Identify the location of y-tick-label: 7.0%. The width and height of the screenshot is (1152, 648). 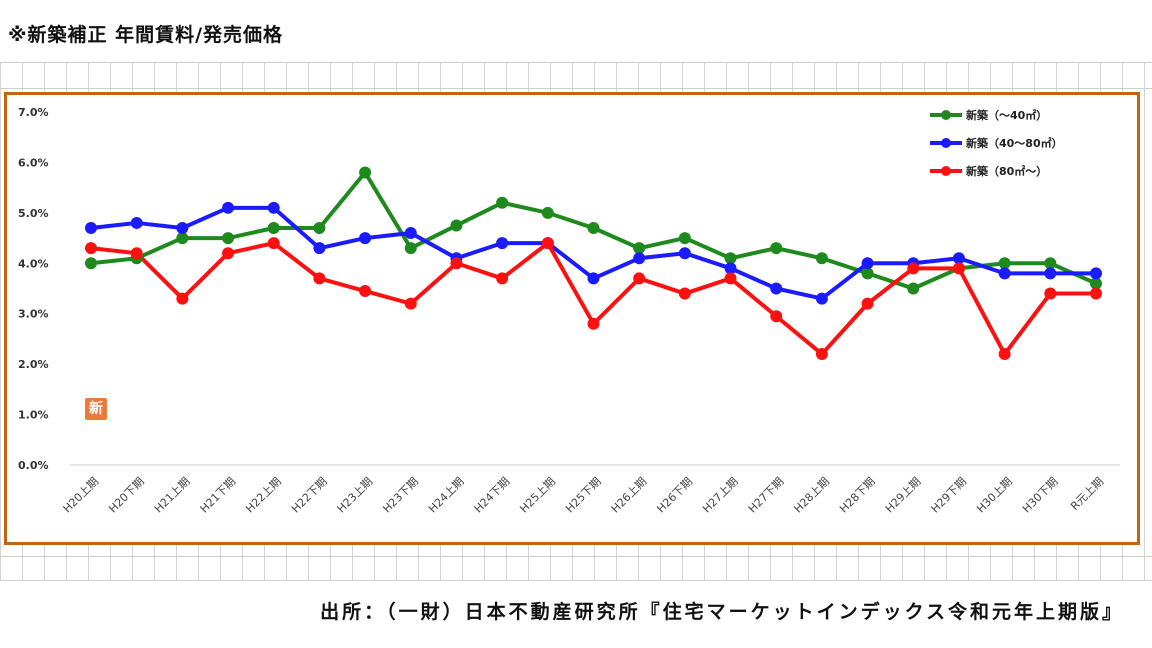
(33, 112).